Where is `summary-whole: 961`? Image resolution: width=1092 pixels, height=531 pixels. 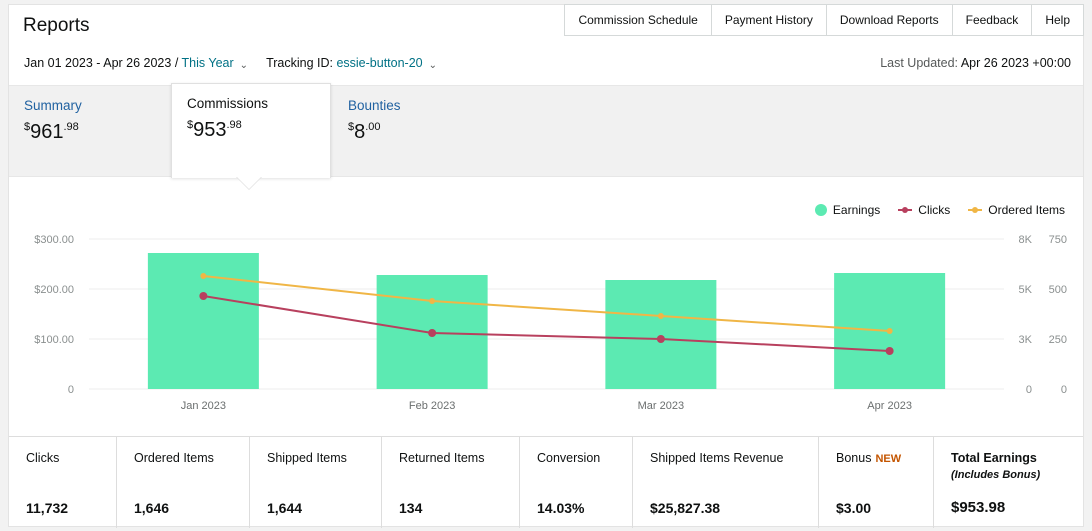
summary-whole: 961 is located at coordinates (47, 132).